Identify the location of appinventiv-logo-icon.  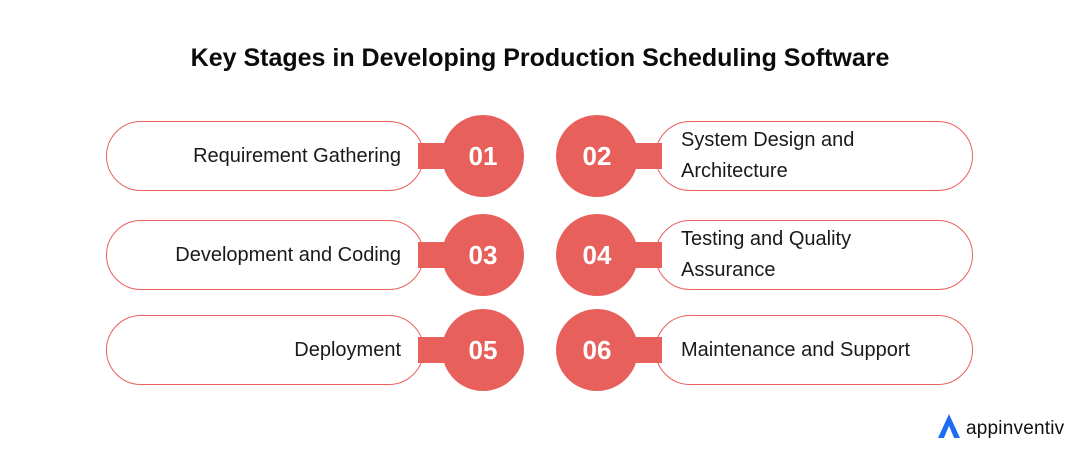
(949, 428).